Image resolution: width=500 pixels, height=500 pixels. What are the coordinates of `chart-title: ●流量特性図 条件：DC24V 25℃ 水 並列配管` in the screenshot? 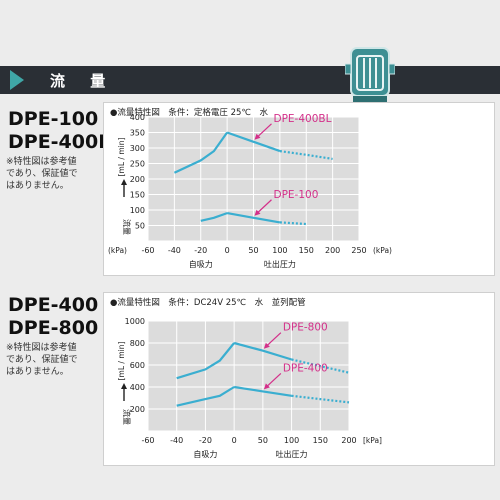 It's located at (208, 302).